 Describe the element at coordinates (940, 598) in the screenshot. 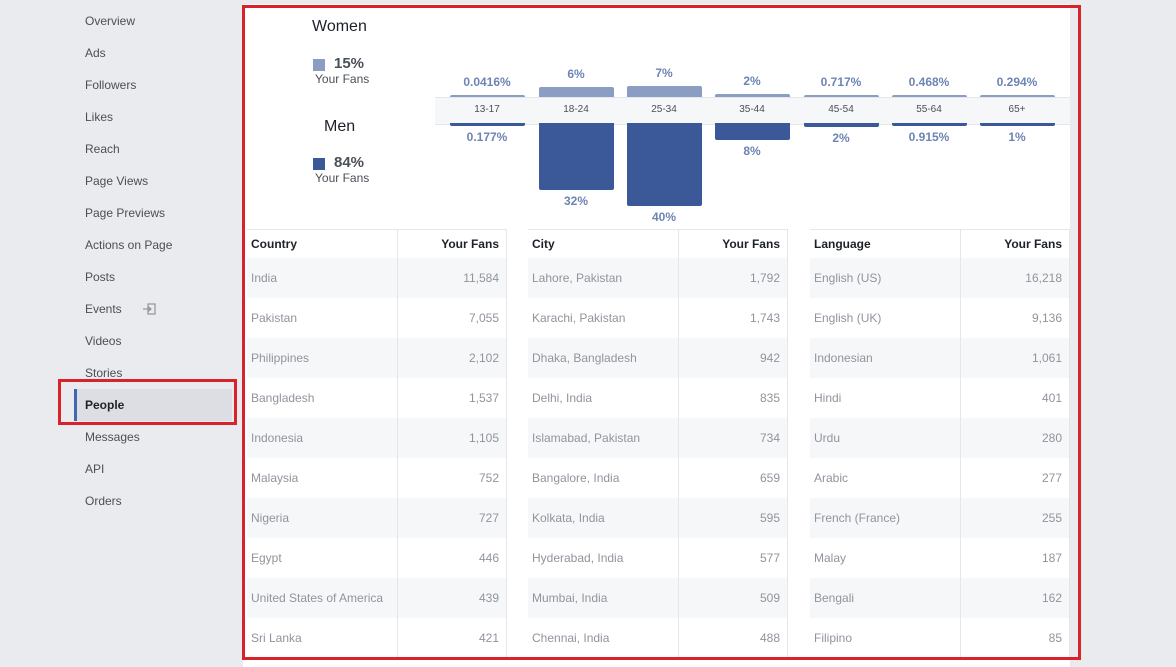

I see `table-row: Bengali 162` at that location.